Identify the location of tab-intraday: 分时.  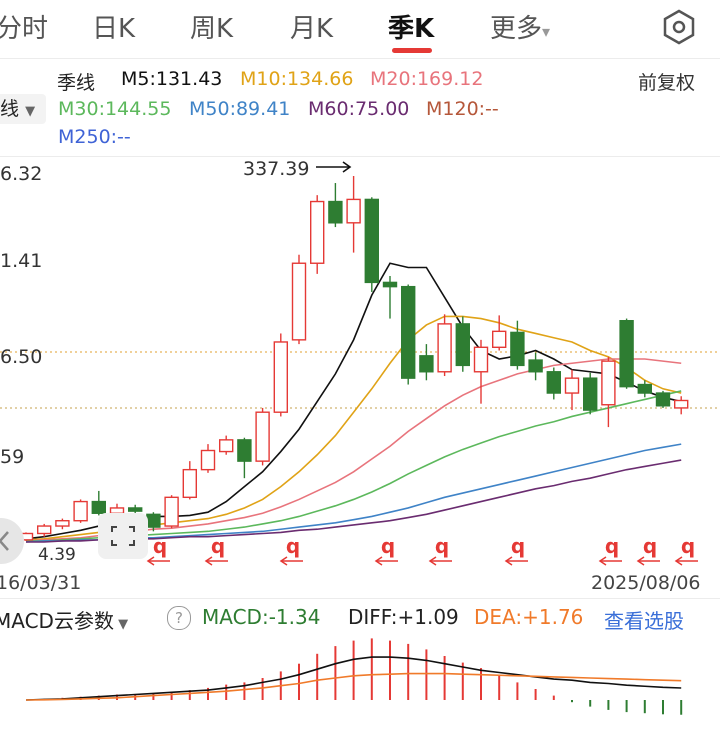
(24, 29).